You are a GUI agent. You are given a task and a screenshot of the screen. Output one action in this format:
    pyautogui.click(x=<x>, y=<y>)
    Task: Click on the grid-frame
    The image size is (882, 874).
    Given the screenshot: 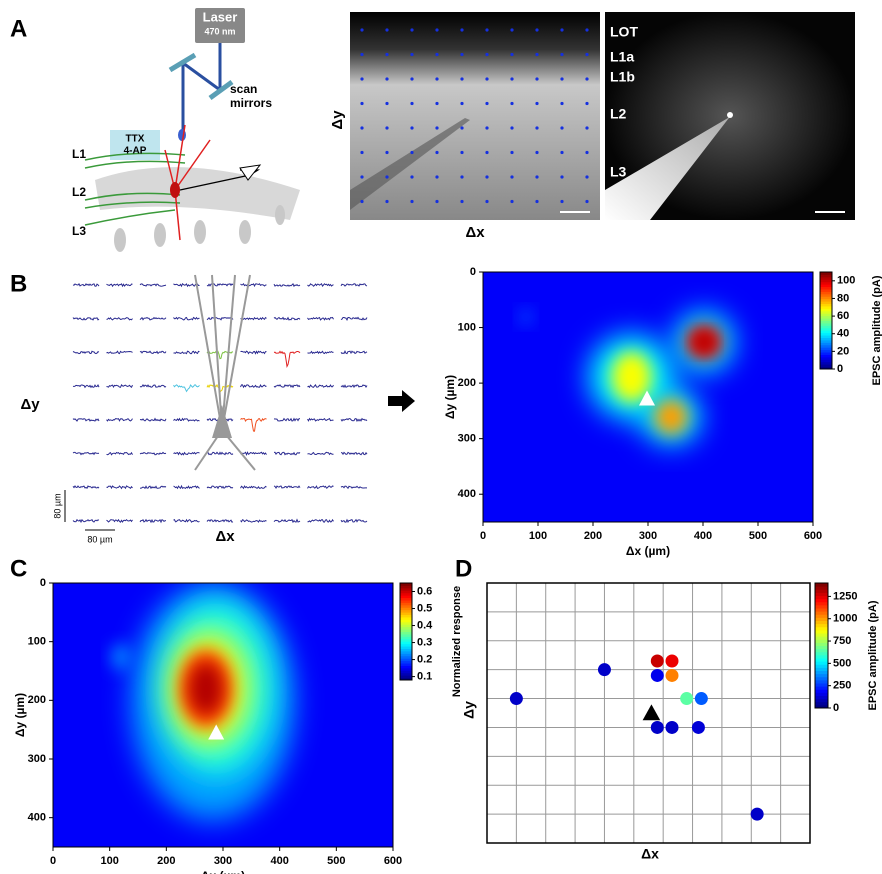 What is the action you would take?
    pyautogui.click(x=648, y=713)
    